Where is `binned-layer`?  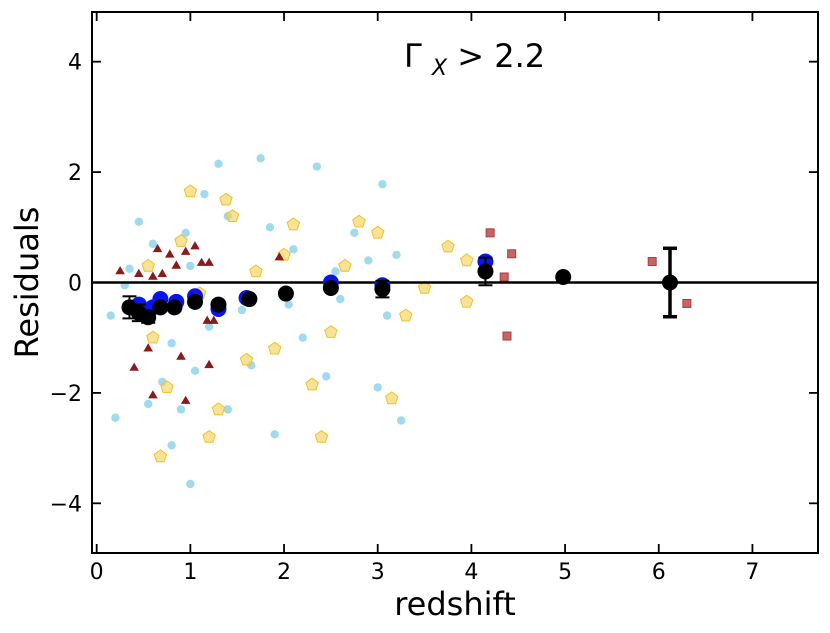
binned-layer is located at coordinates (399, 286).